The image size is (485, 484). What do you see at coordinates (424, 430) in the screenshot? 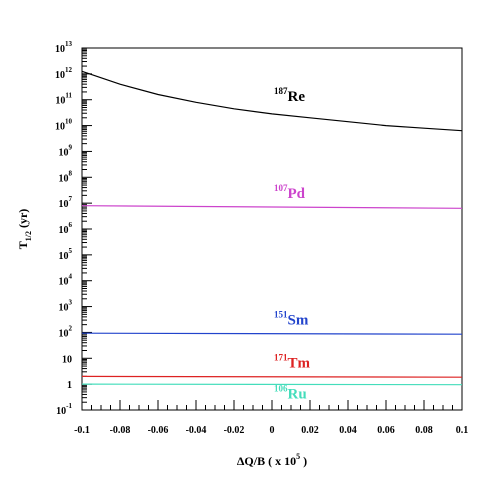
I see `x-tick-label: 0.08` at bounding box center [424, 430].